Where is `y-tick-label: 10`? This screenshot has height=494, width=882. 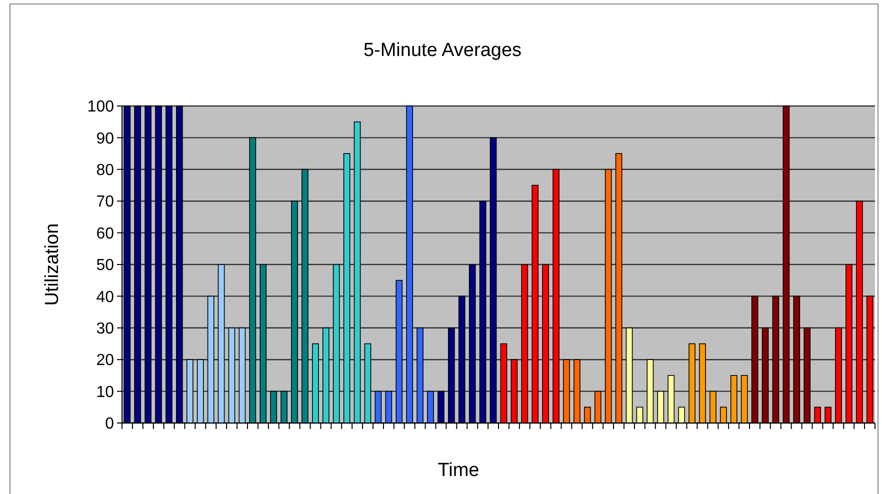
y-tick-label: 10 is located at coordinates (105, 392).